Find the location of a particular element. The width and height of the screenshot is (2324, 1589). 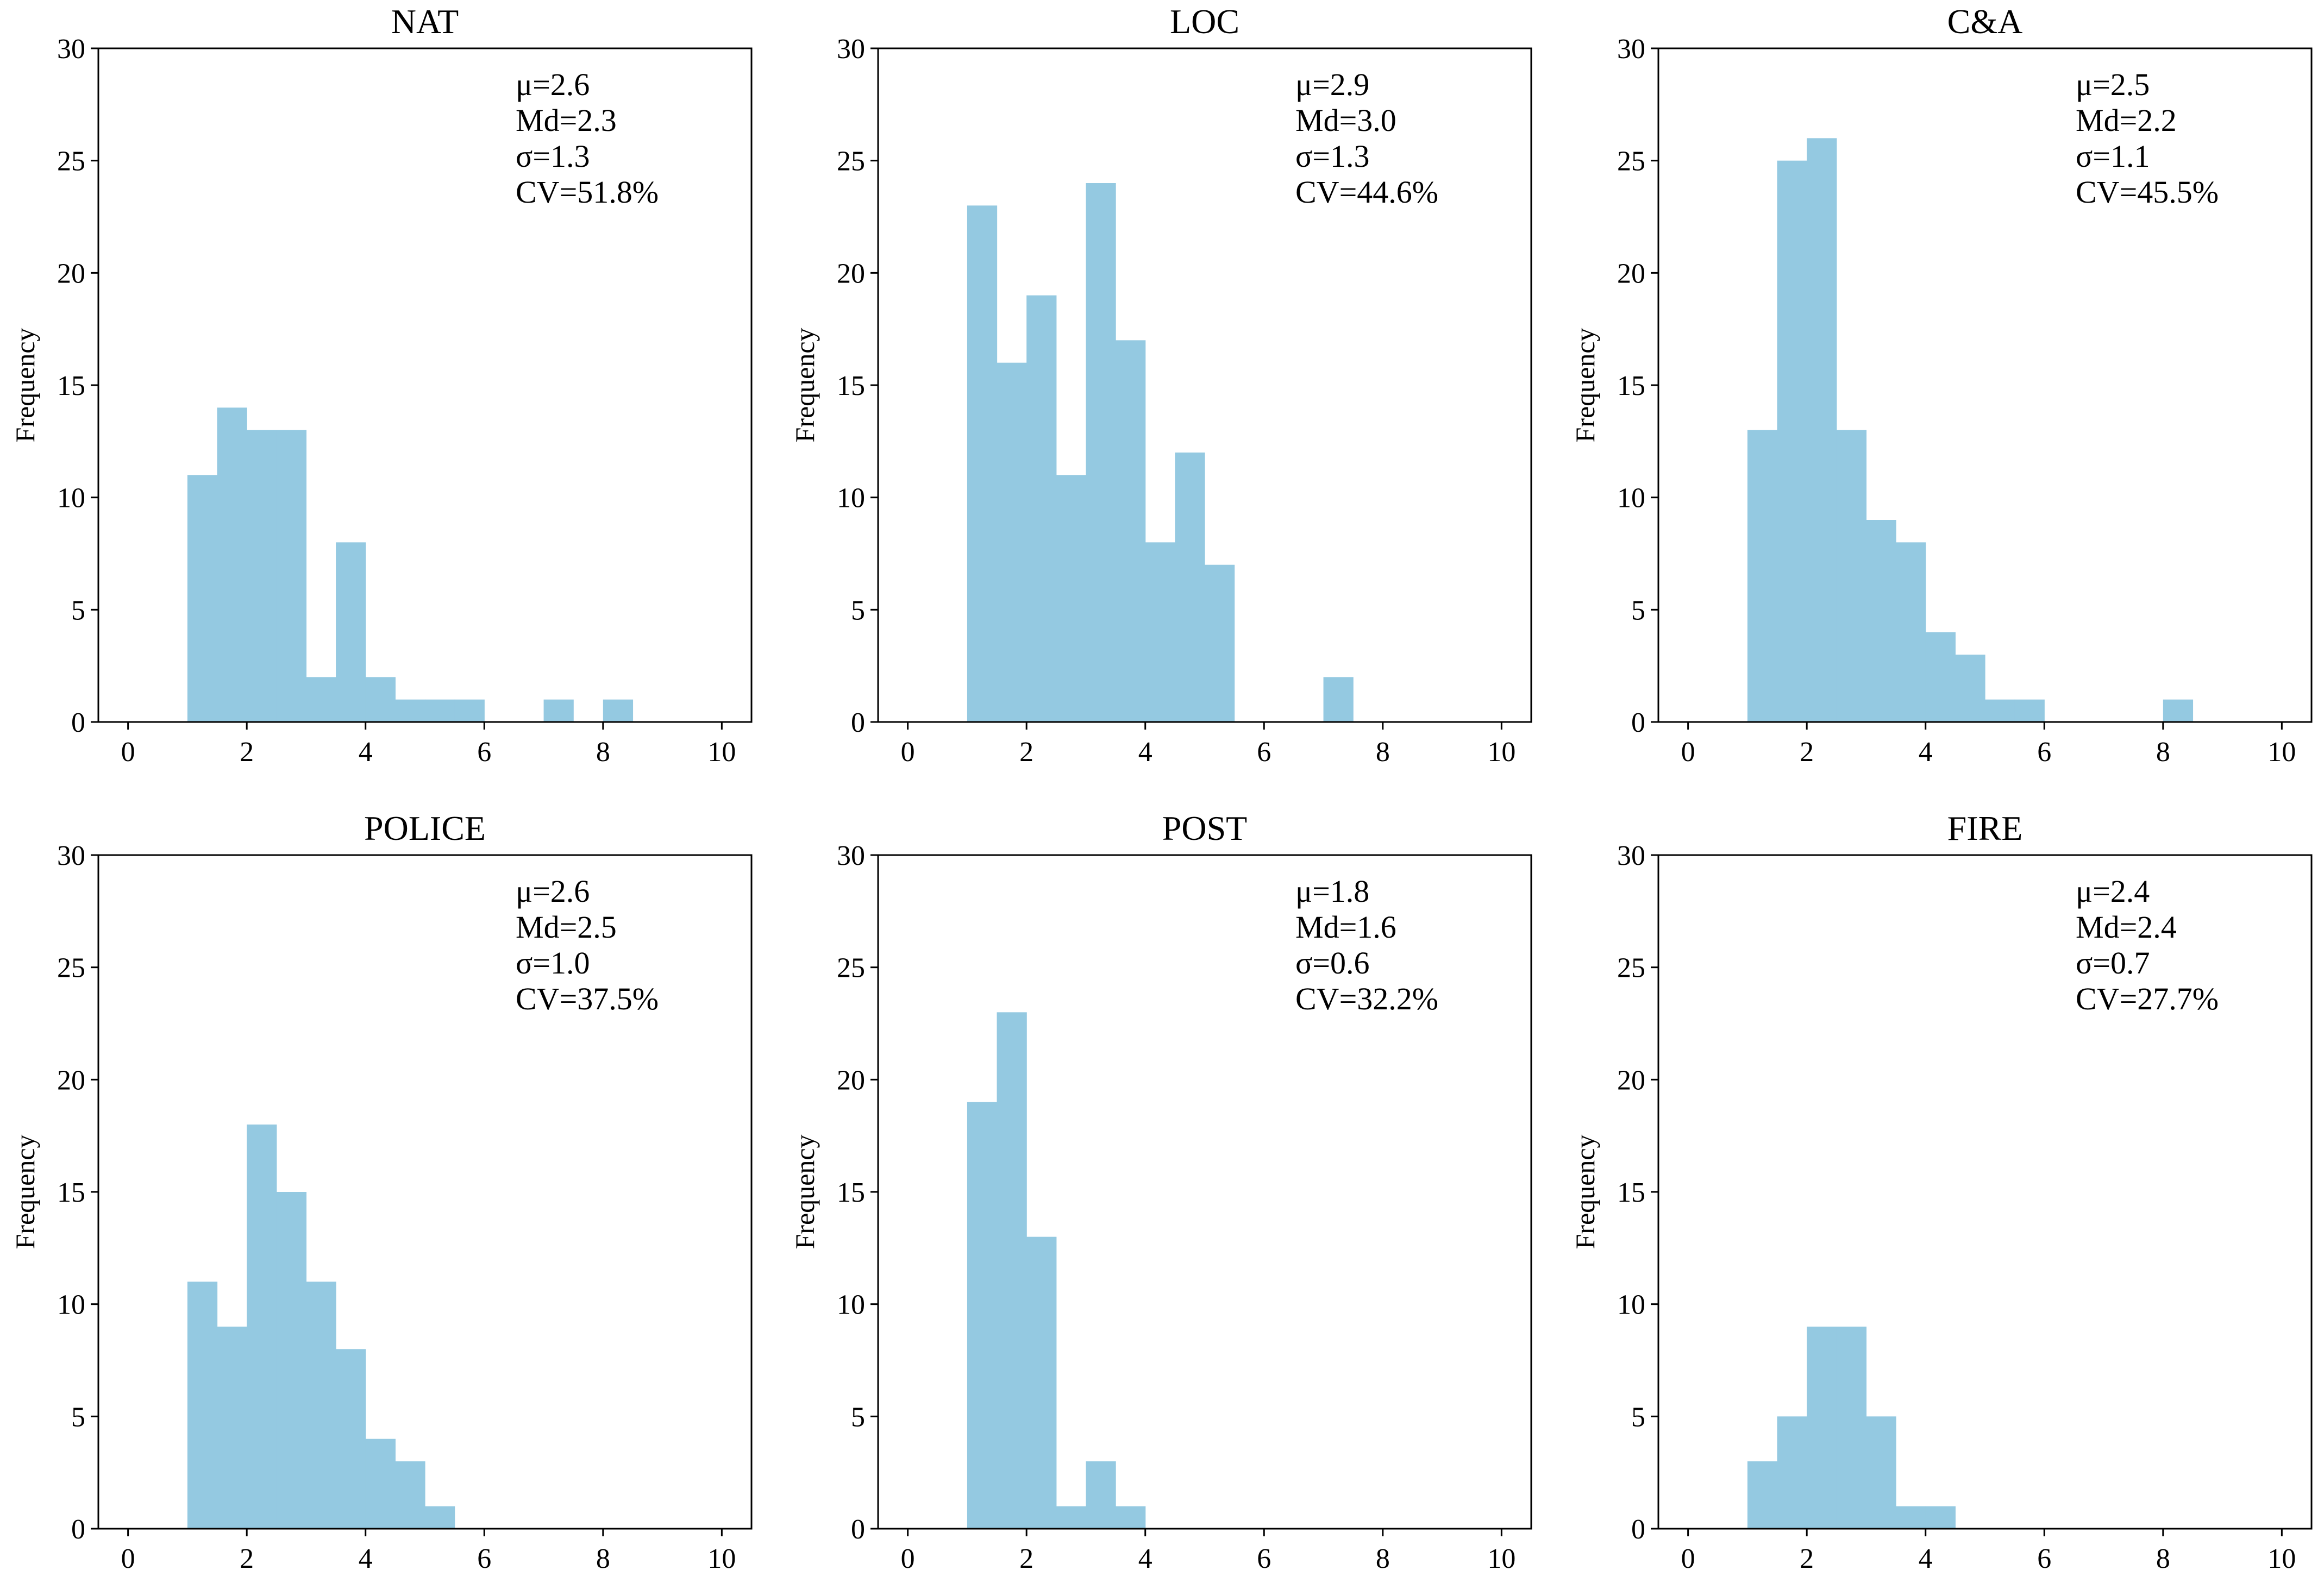

stat-annotation: CV=45.5% is located at coordinates (2147, 192).